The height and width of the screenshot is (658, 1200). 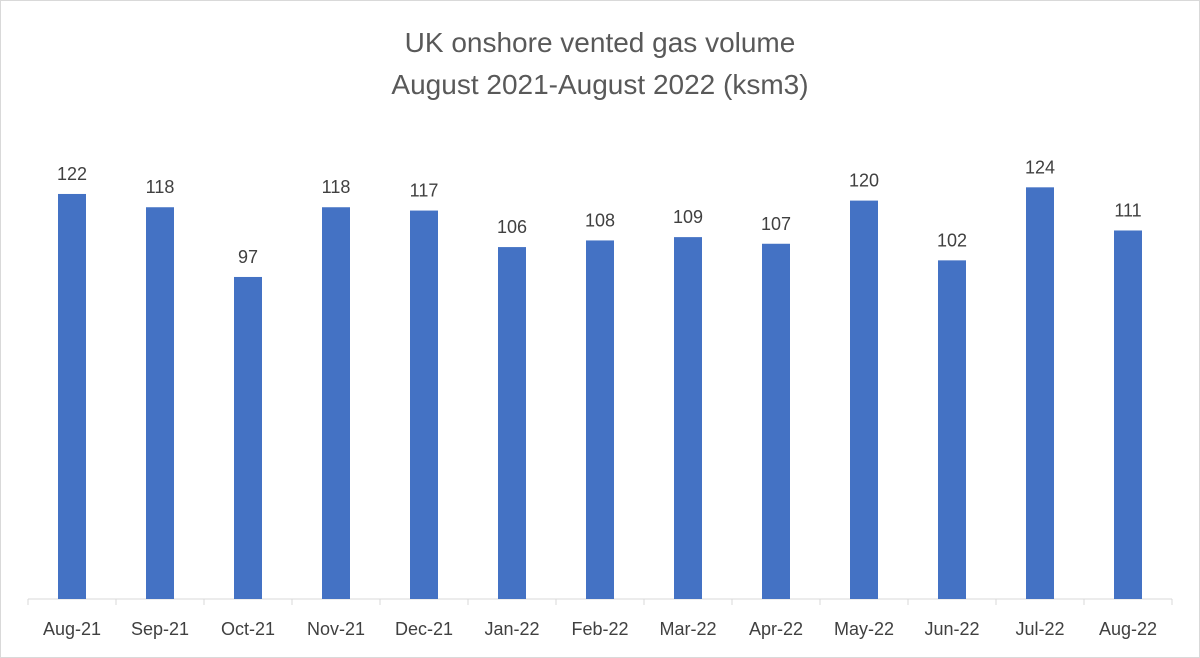 I want to click on chart-subtitle: August 2021-August 2022 (ksm3), so click(x=600, y=84).